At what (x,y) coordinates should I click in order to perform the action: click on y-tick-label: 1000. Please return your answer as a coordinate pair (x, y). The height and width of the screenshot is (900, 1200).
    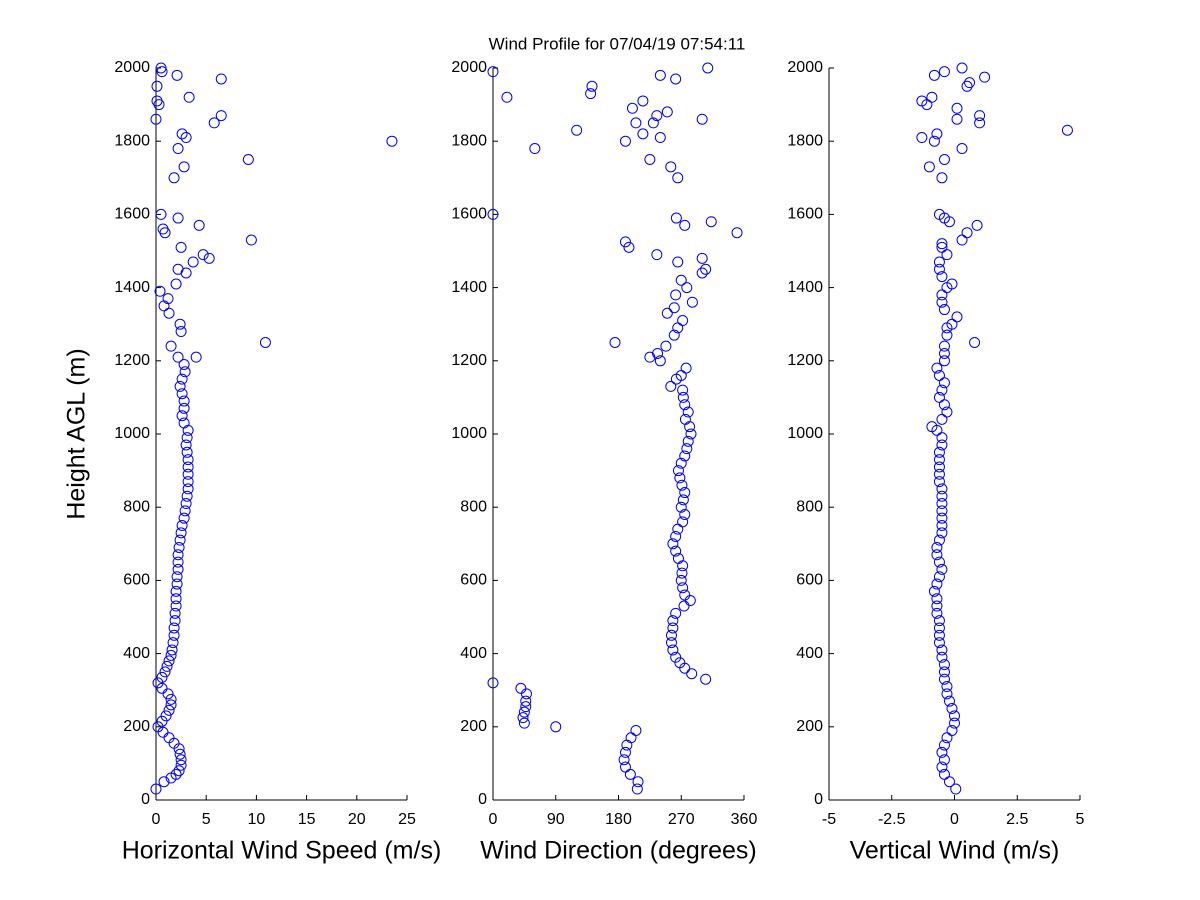
    Looking at the image, I should click on (805, 433).